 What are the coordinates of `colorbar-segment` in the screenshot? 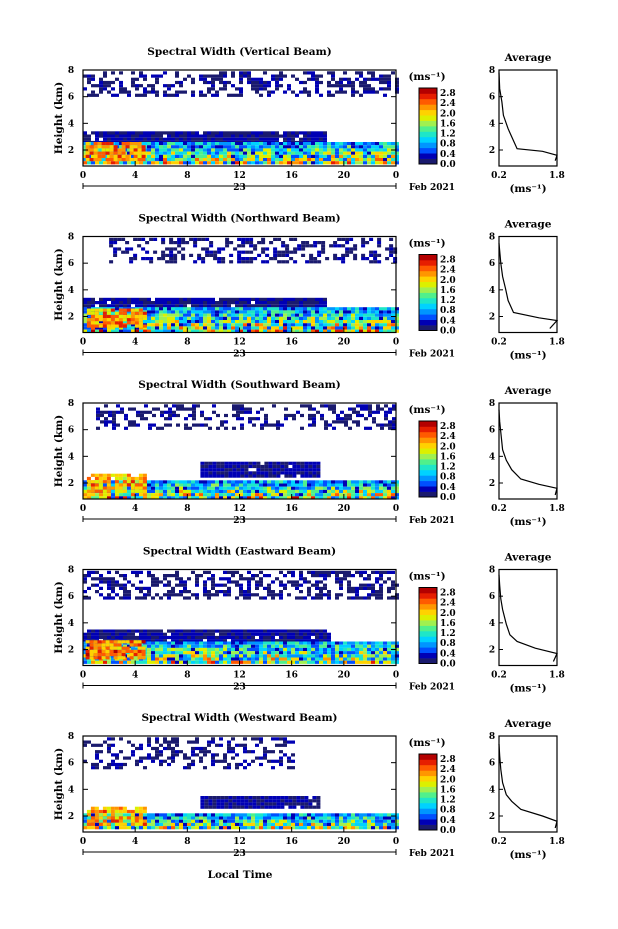 It's located at (428, 424).